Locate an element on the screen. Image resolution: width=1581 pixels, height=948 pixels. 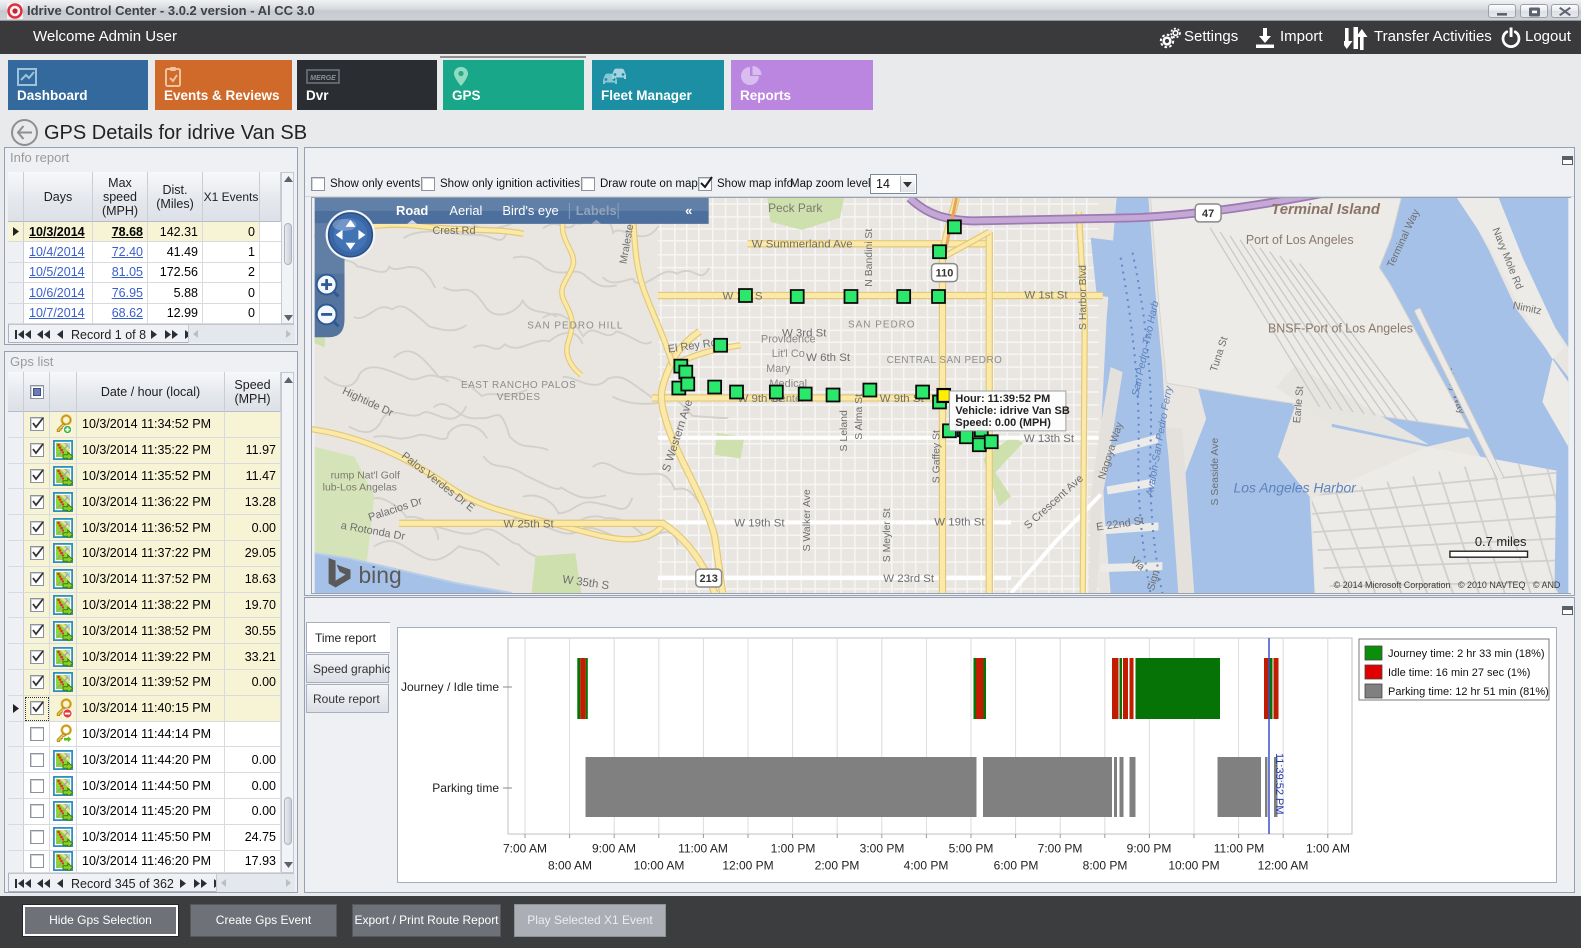
svg-text: 11:00 AM is located at coordinates (703, 849).